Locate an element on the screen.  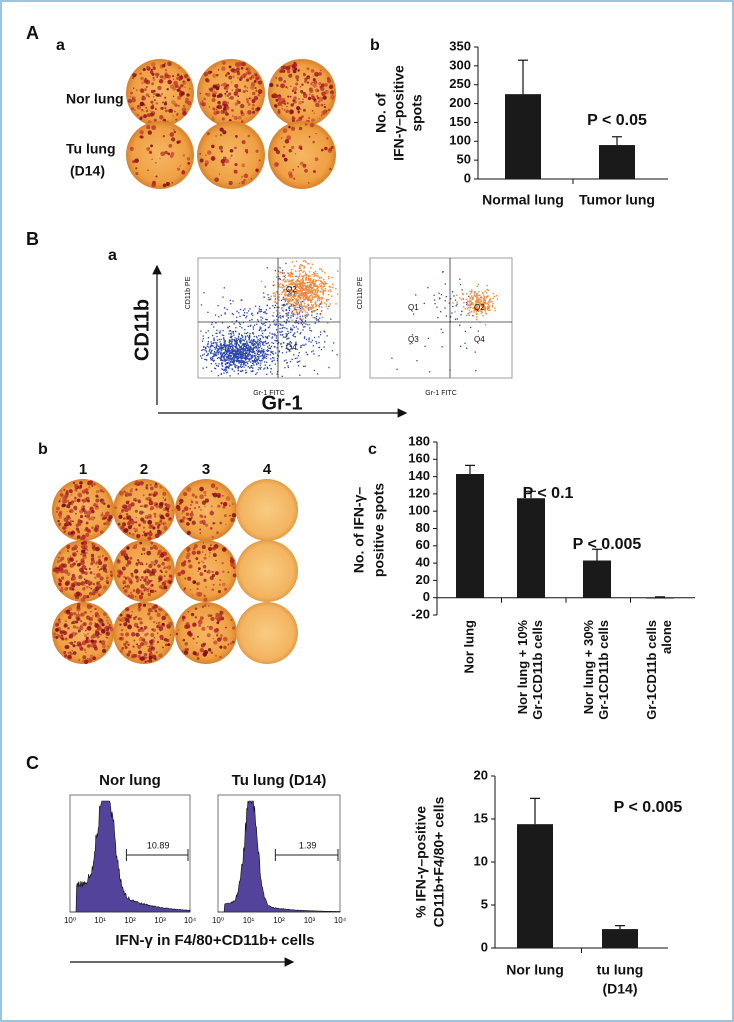
bar is located at coordinates (617, 162).